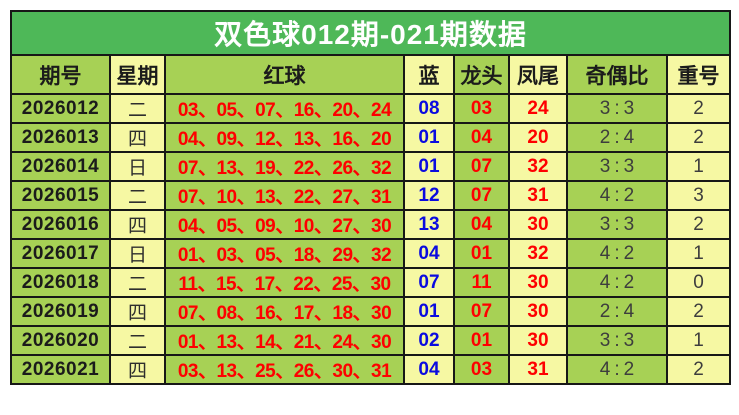  I want to click on cell-repeat-count: 3, so click(698, 195).